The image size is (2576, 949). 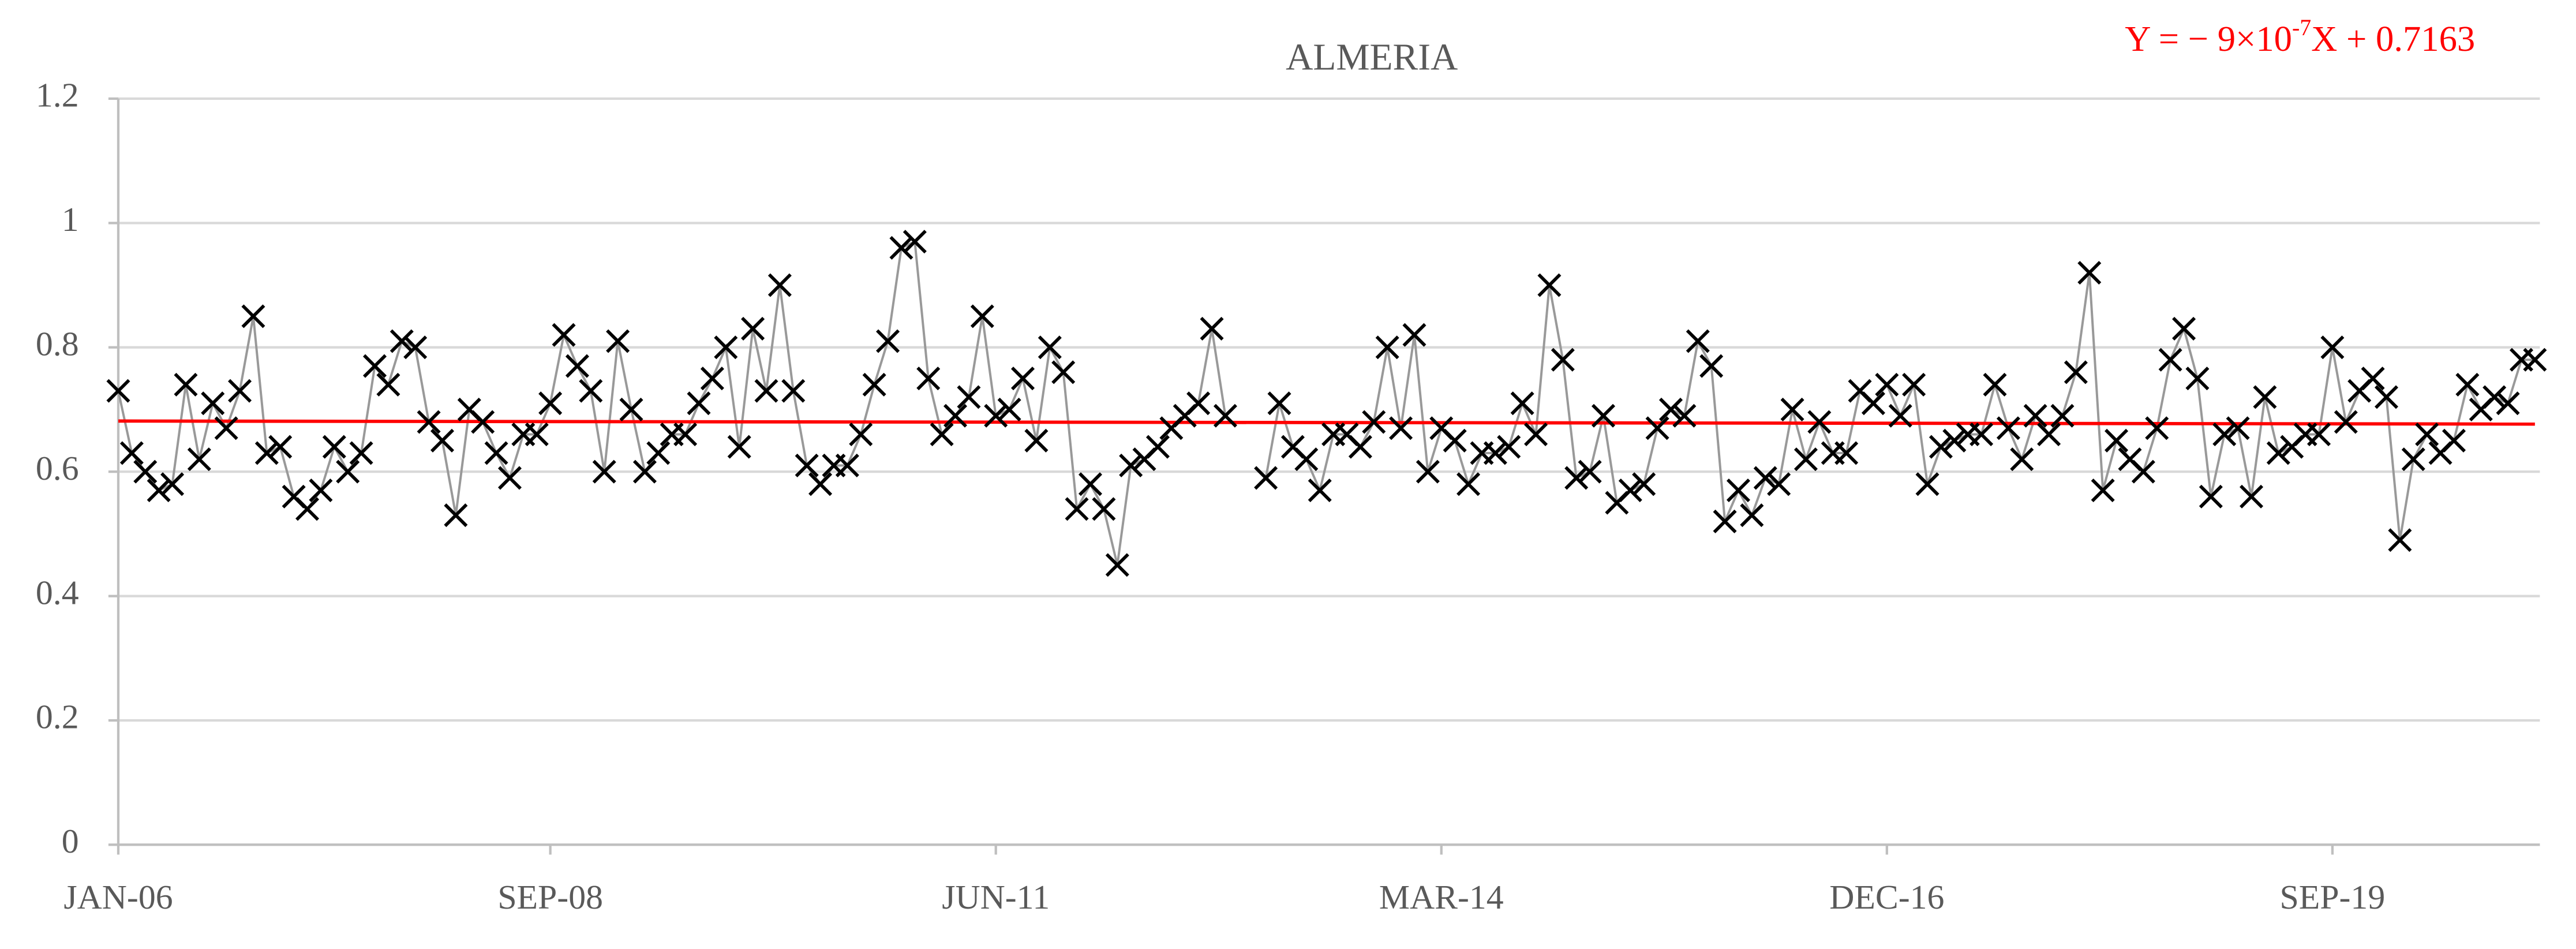 What do you see at coordinates (2208, 38) in the screenshot?
I see `equation-part: Y = − 9×10` at bounding box center [2208, 38].